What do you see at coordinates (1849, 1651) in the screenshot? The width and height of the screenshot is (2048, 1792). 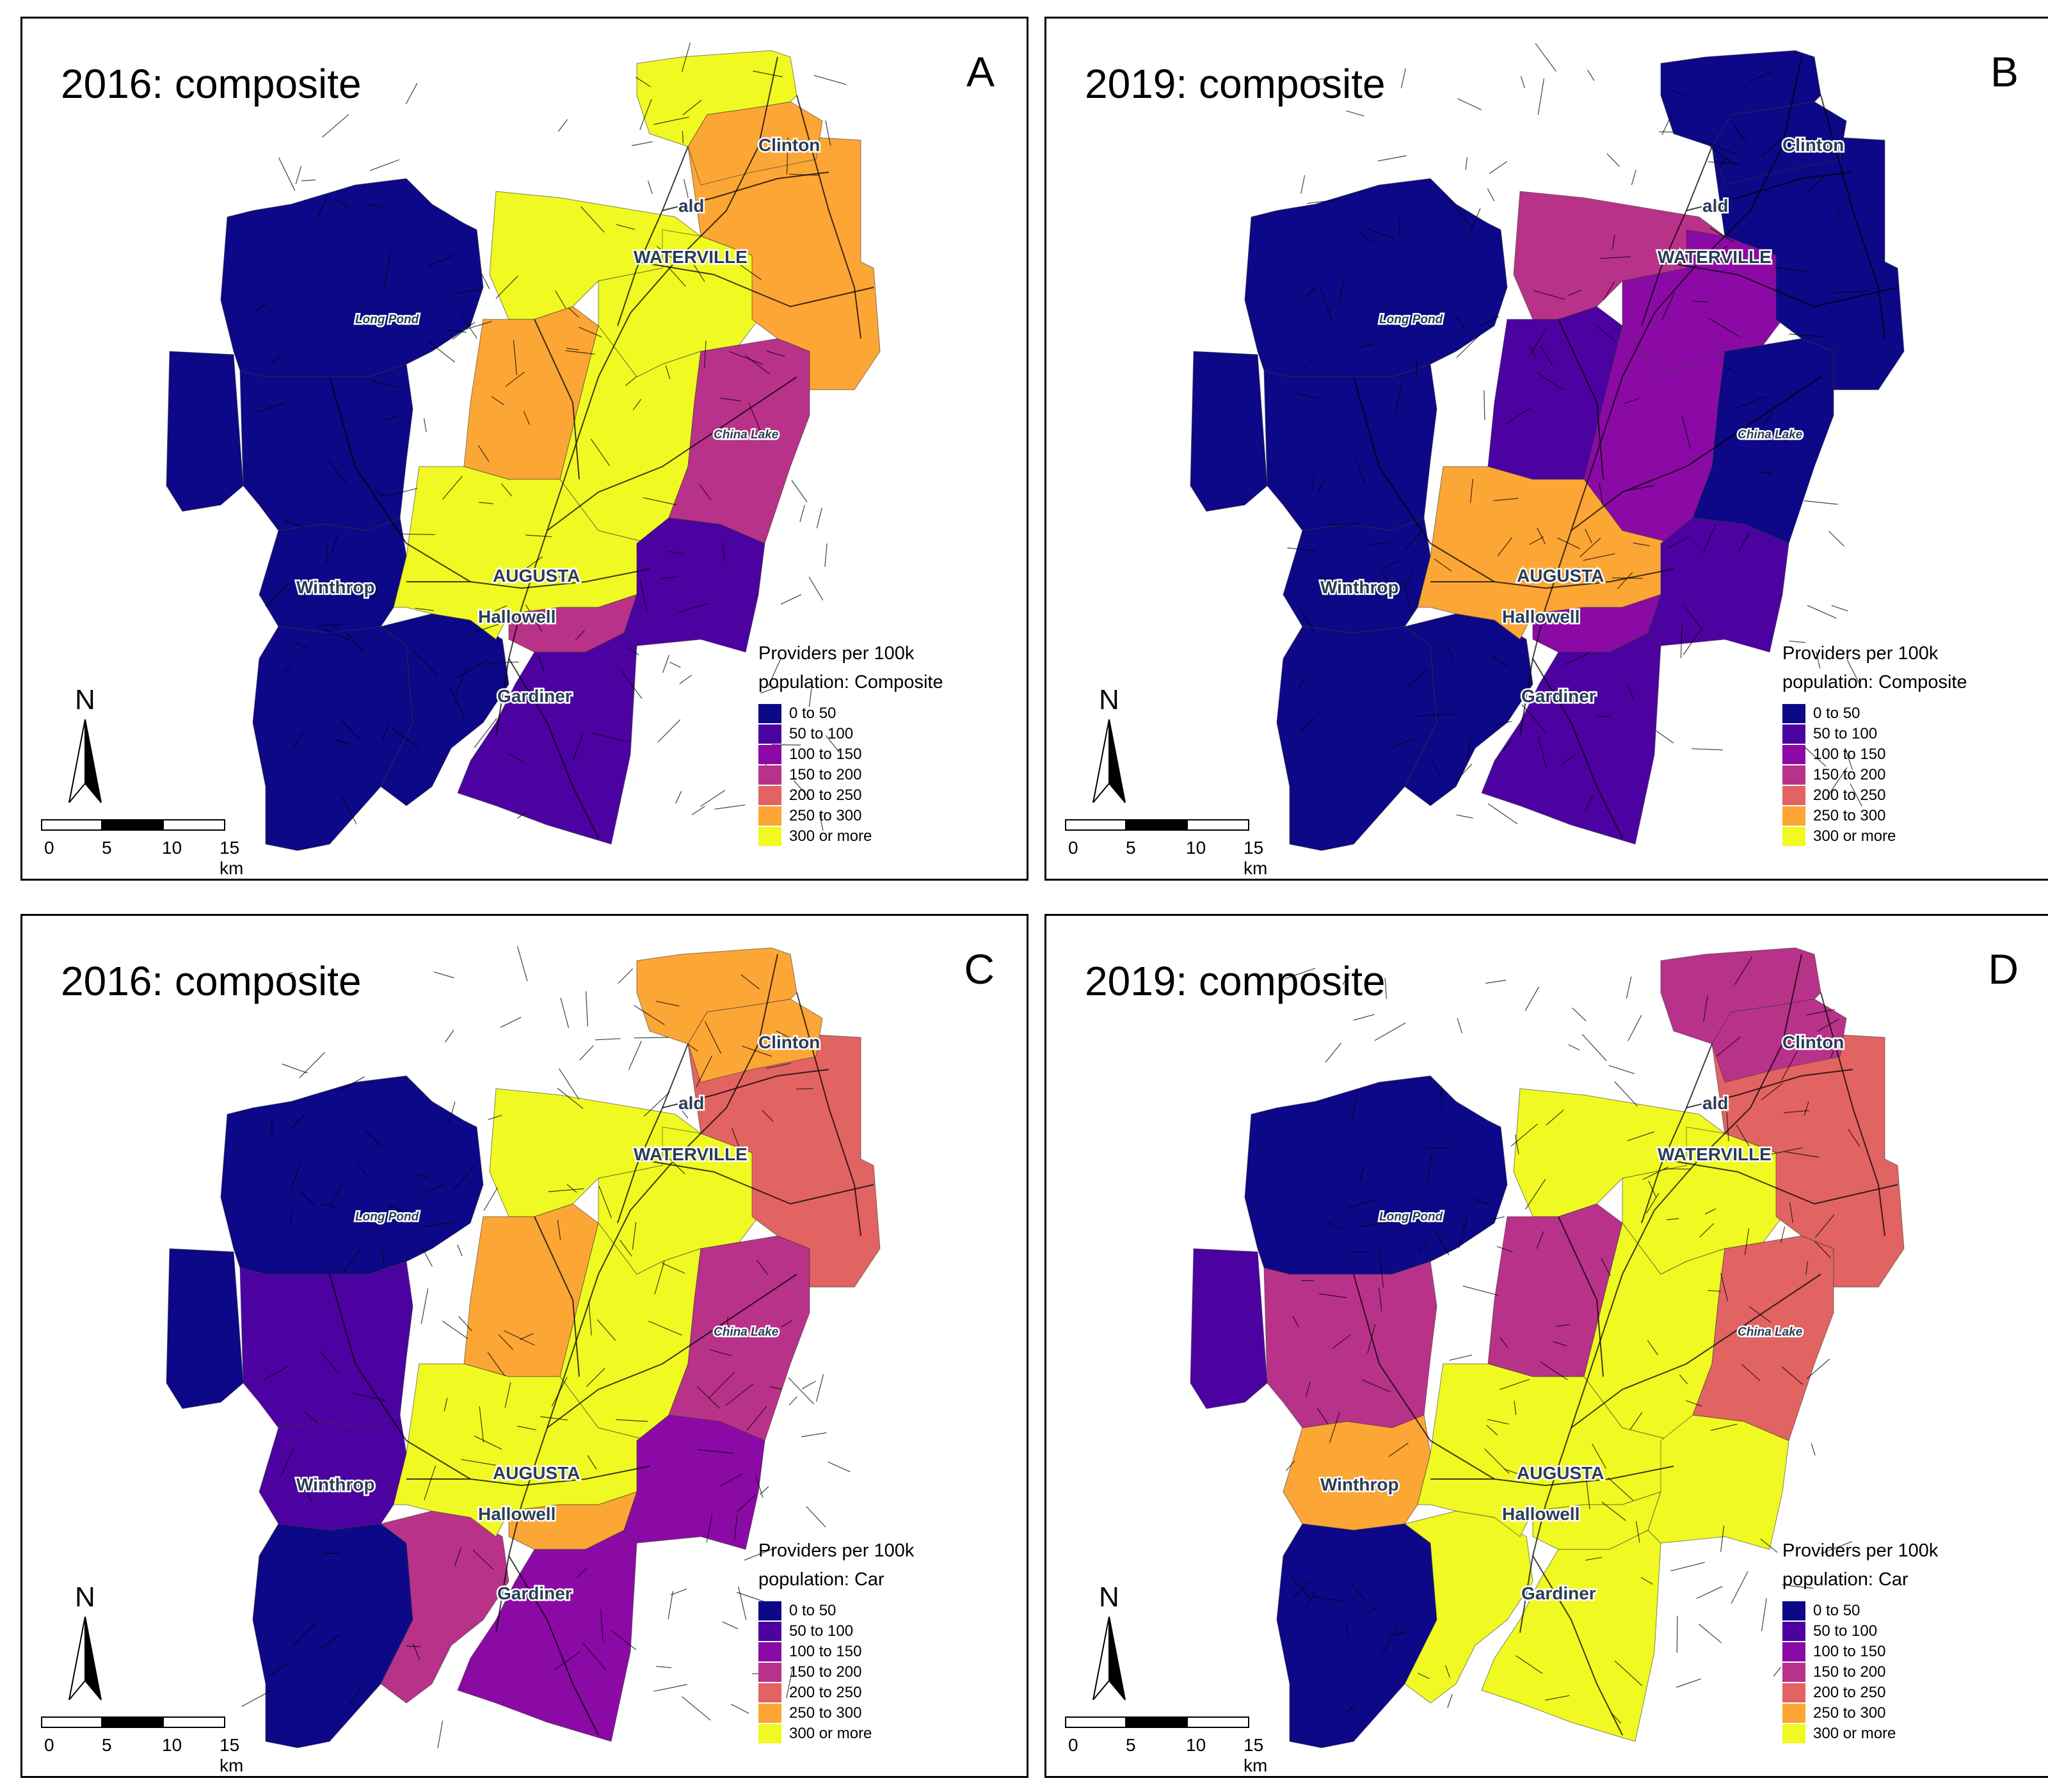 I see `legend-label: 100 to 150` at bounding box center [1849, 1651].